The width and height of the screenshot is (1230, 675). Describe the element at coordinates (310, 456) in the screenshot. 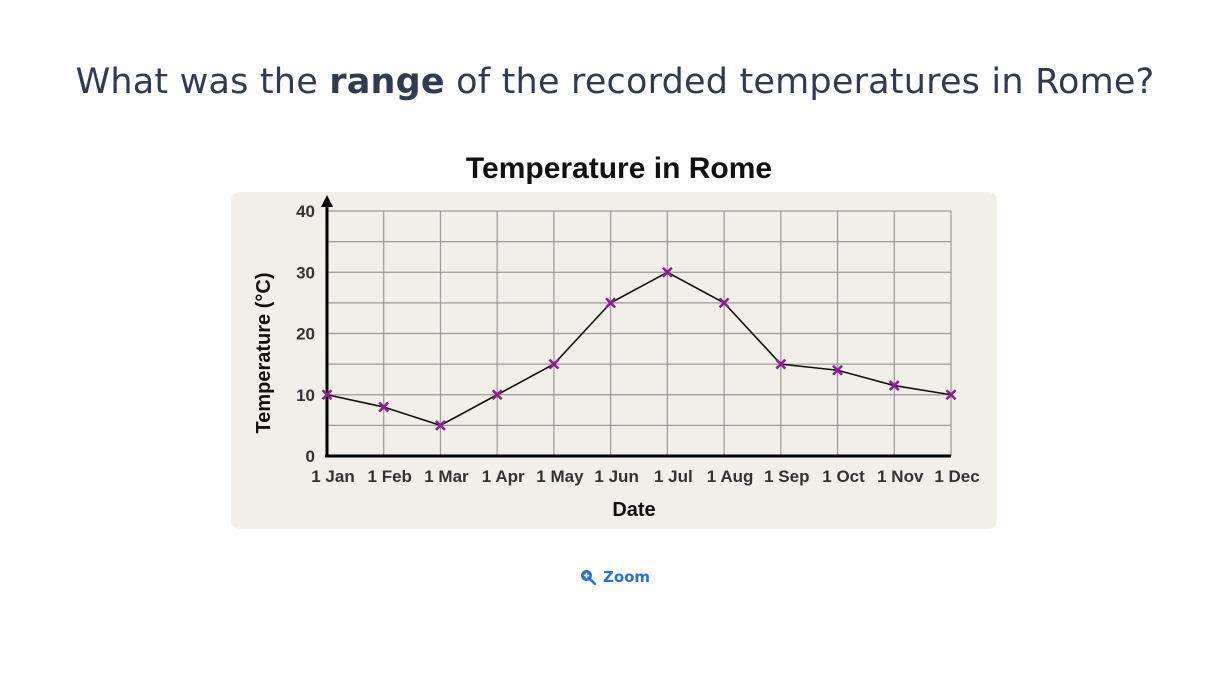

I see `y-tick-label: 0` at that location.